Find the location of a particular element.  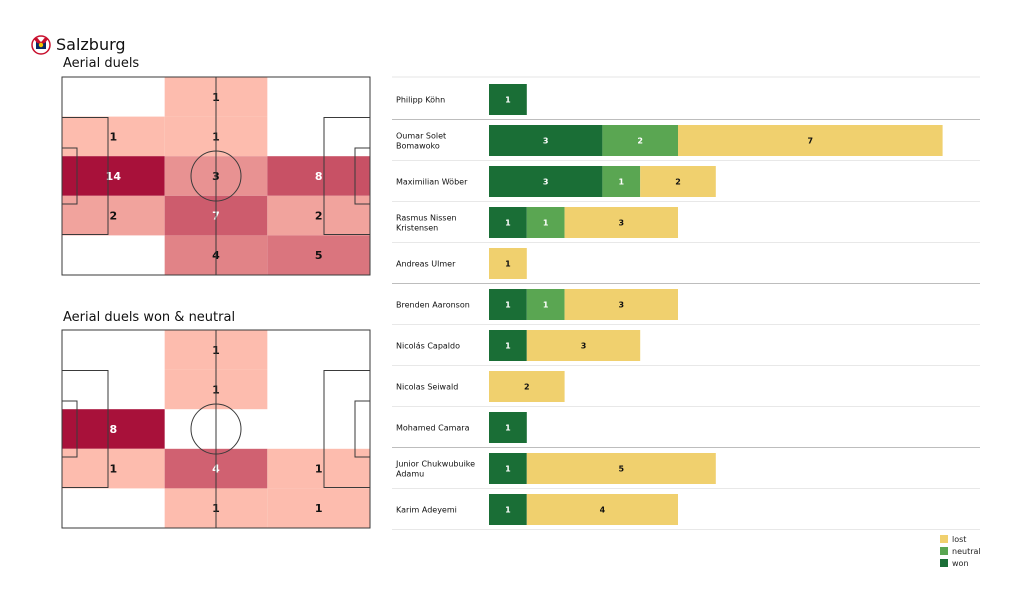

legend-item-won: won is located at coordinates (960, 563).